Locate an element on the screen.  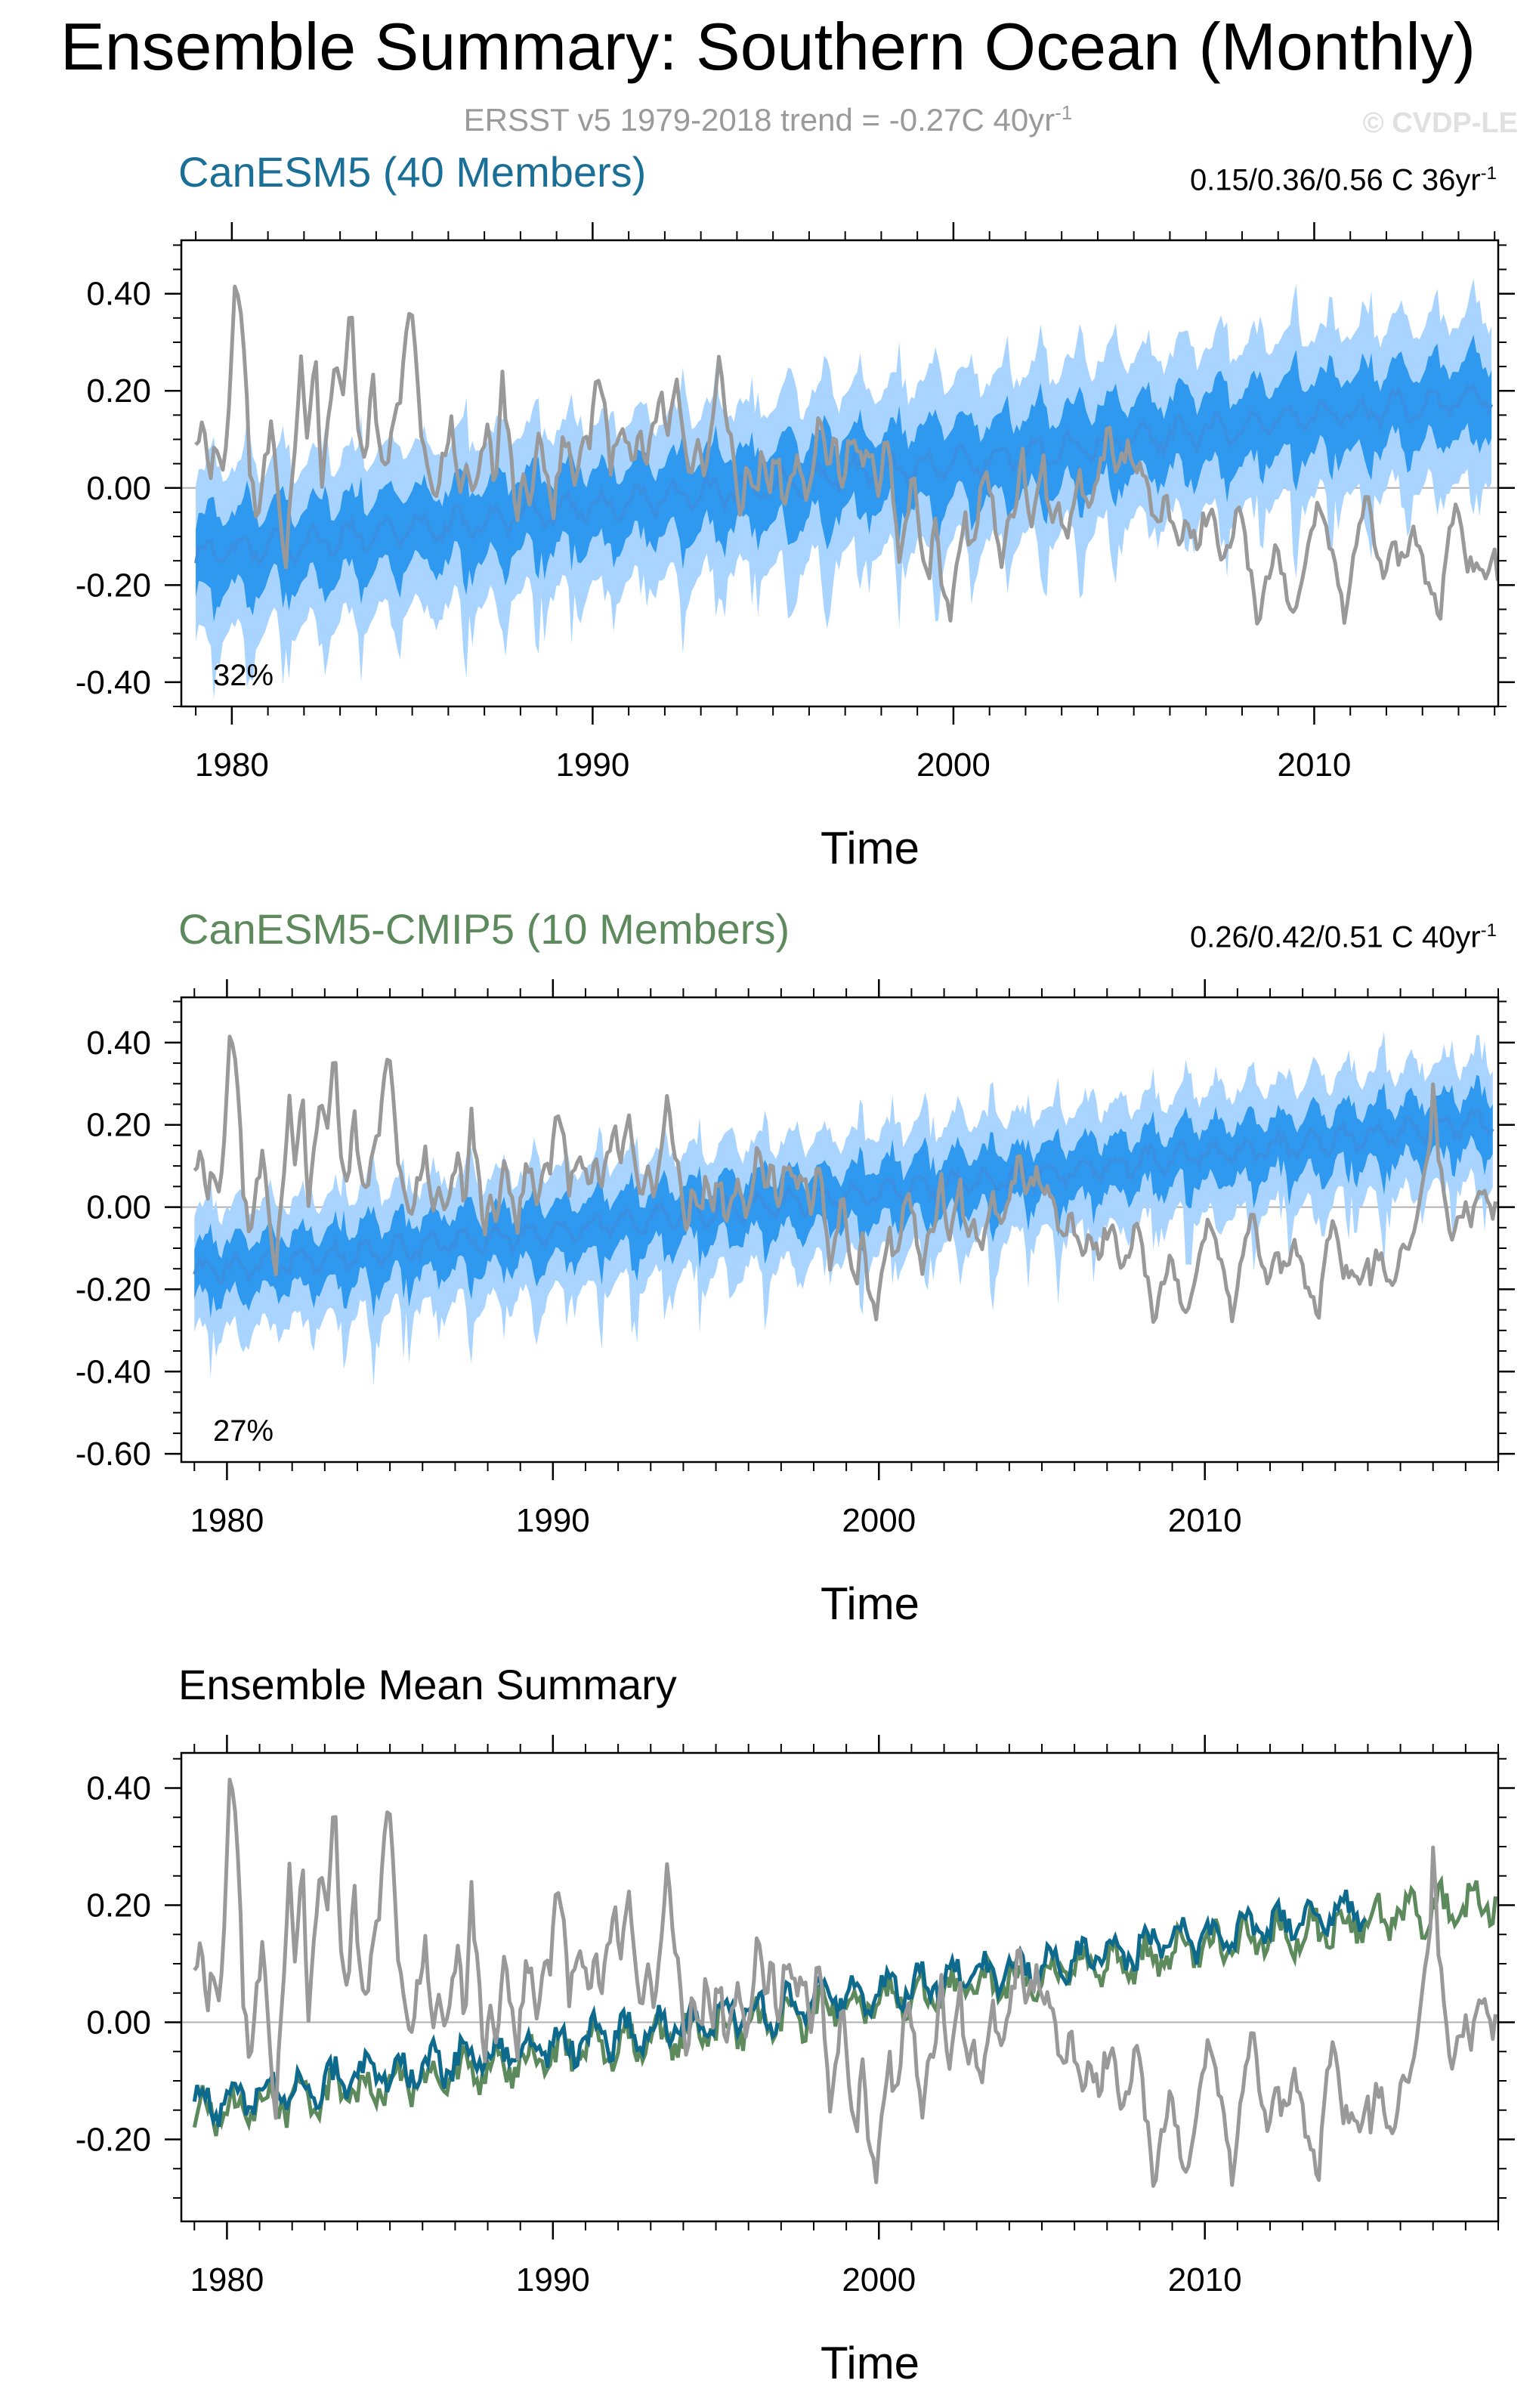
percent-label: 27% is located at coordinates (243, 1431).